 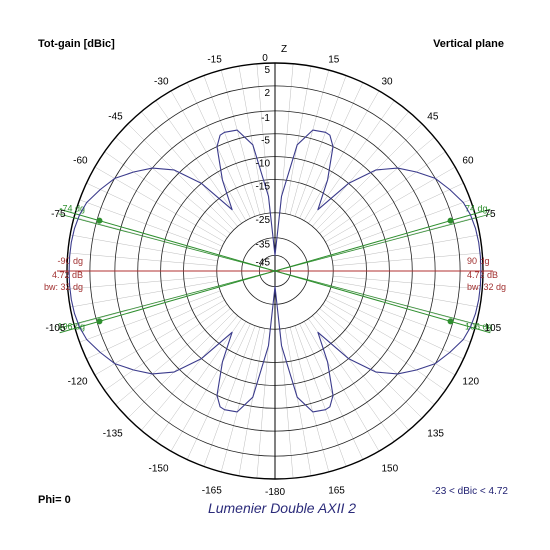 I want to click on beamwidth-label: 106 dg, so click(x=479, y=326).